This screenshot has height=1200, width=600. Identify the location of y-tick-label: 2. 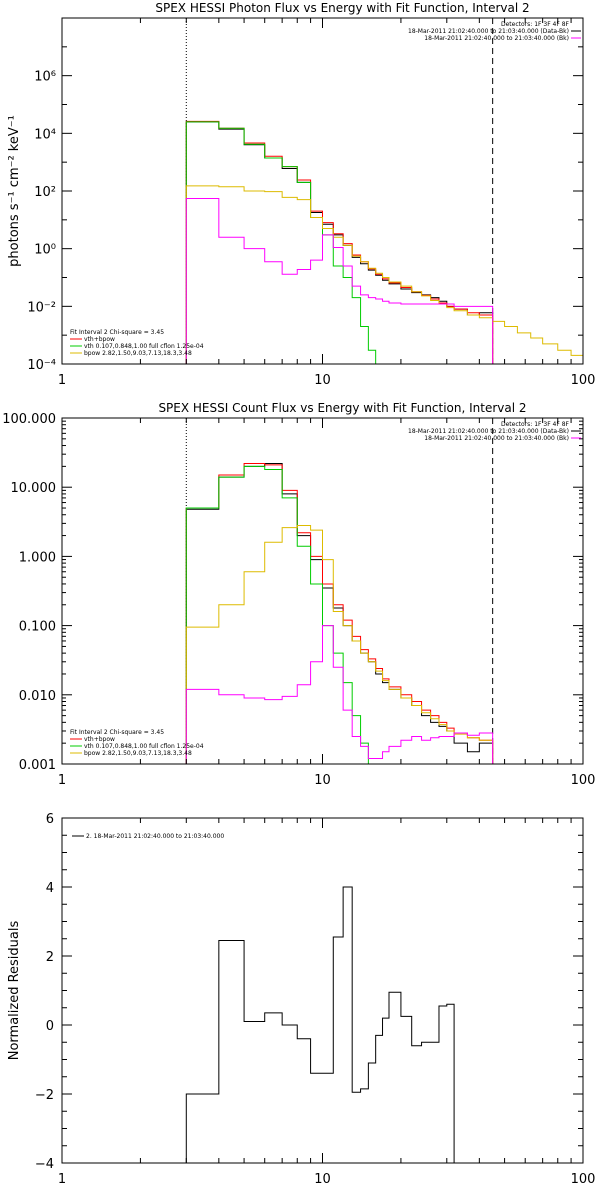
(50, 957).